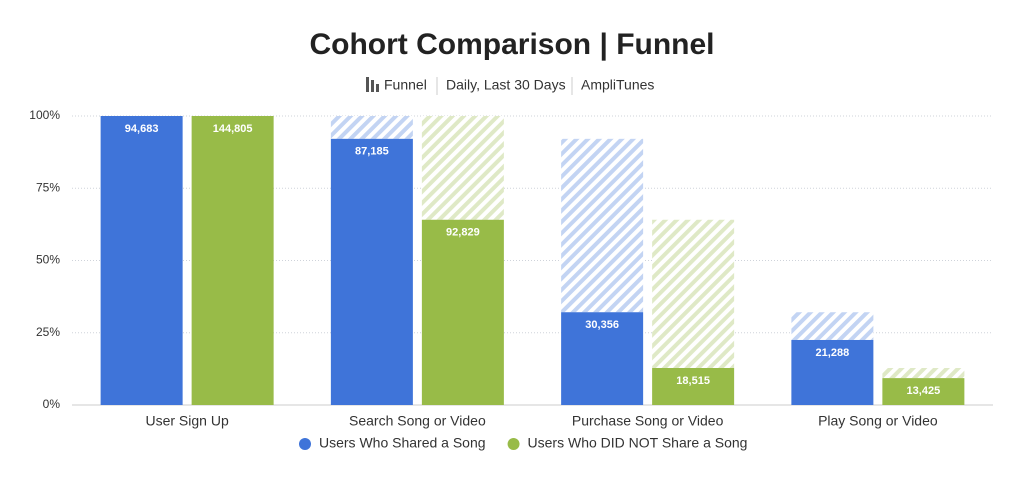 The image size is (1024, 481). Describe the element at coordinates (186, 421) in the screenshot. I see `x-tick-label: User Sign Up` at that location.